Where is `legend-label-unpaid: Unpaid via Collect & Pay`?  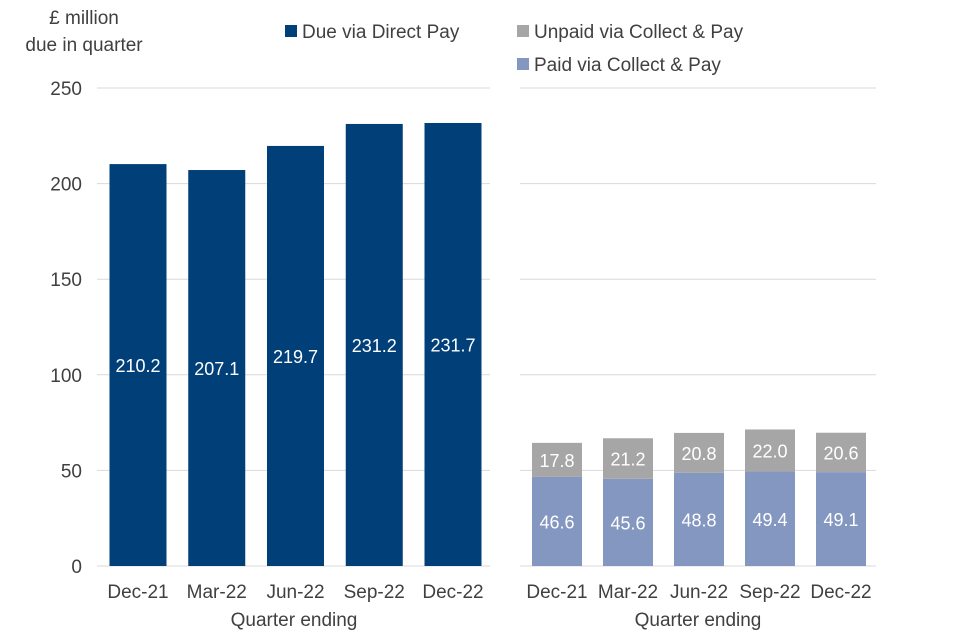
legend-label-unpaid: Unpaid via Collect & Pay is located at coordinates (639, 32).